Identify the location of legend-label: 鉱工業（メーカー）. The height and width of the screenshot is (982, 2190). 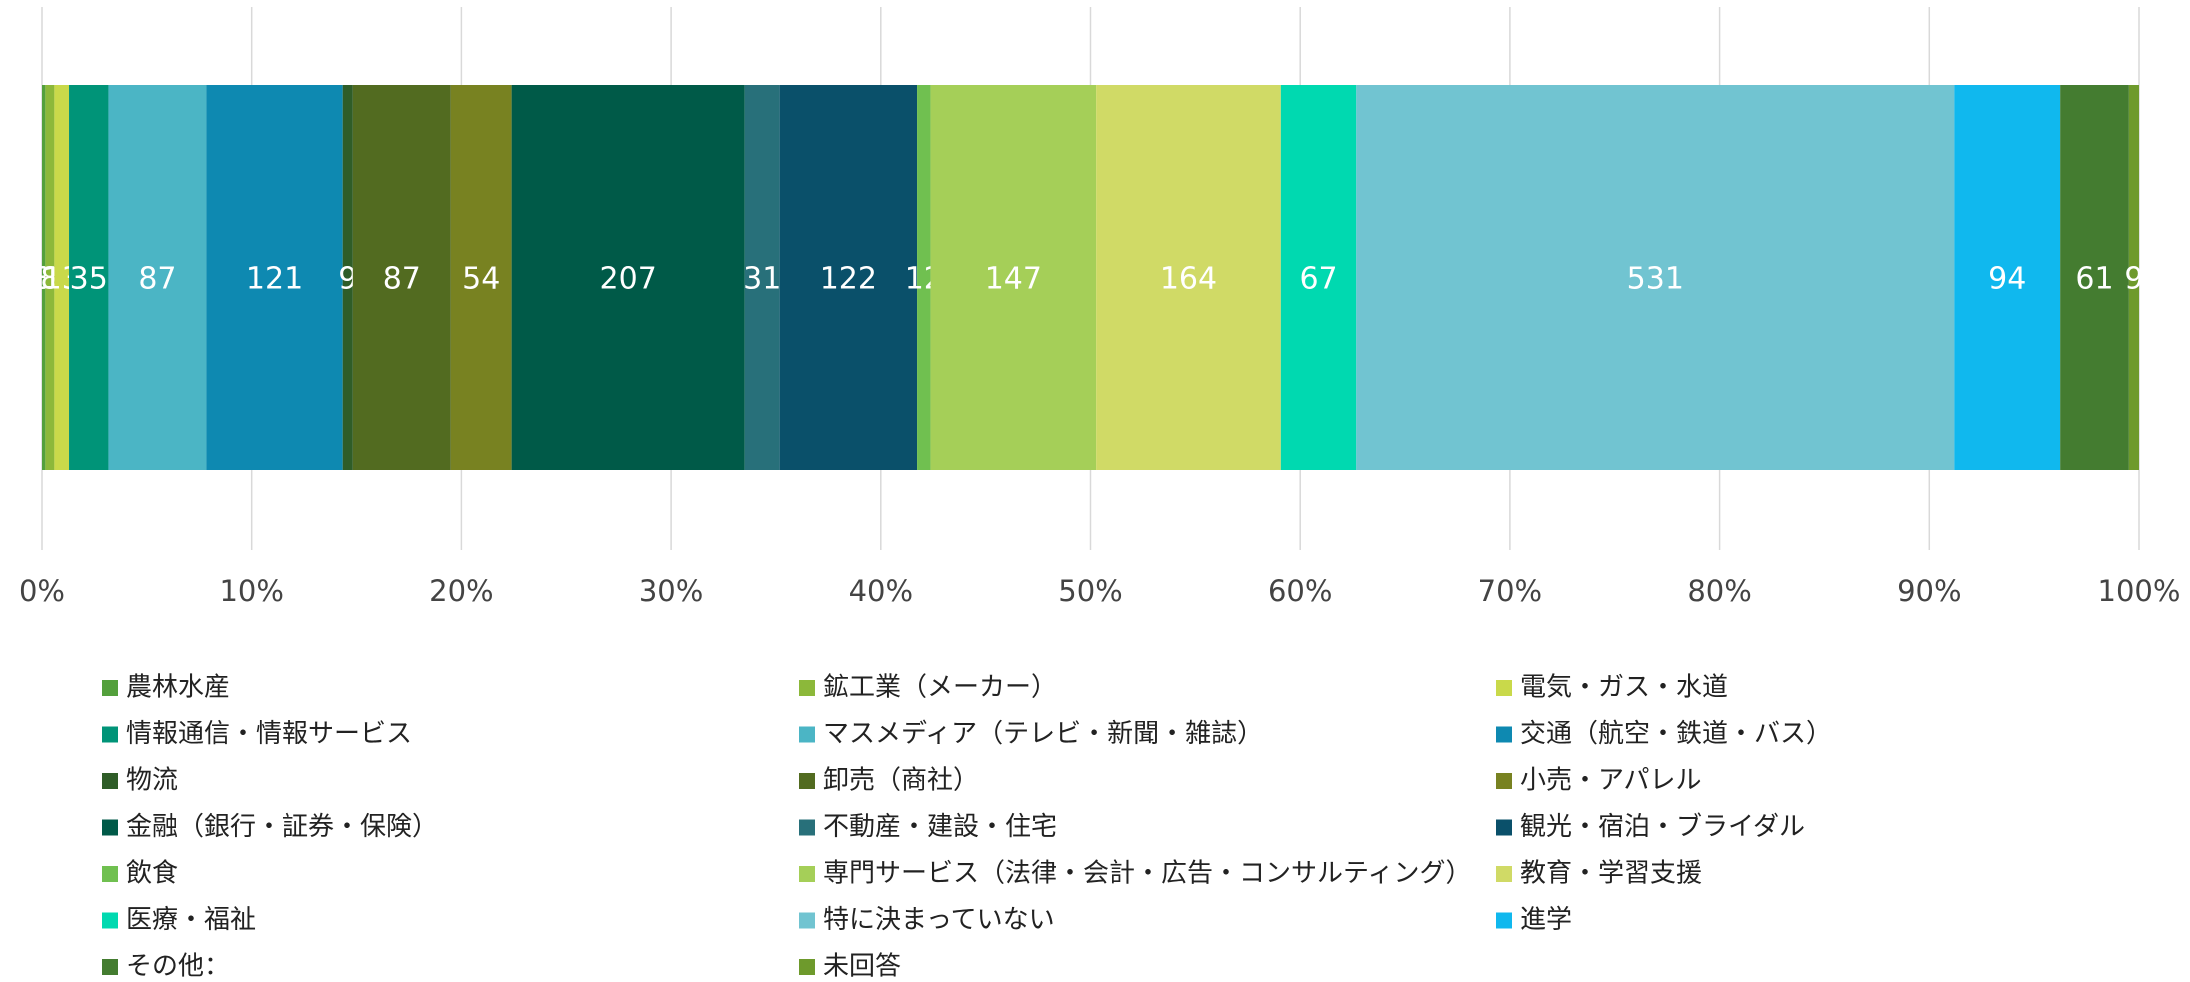
(940, 688).